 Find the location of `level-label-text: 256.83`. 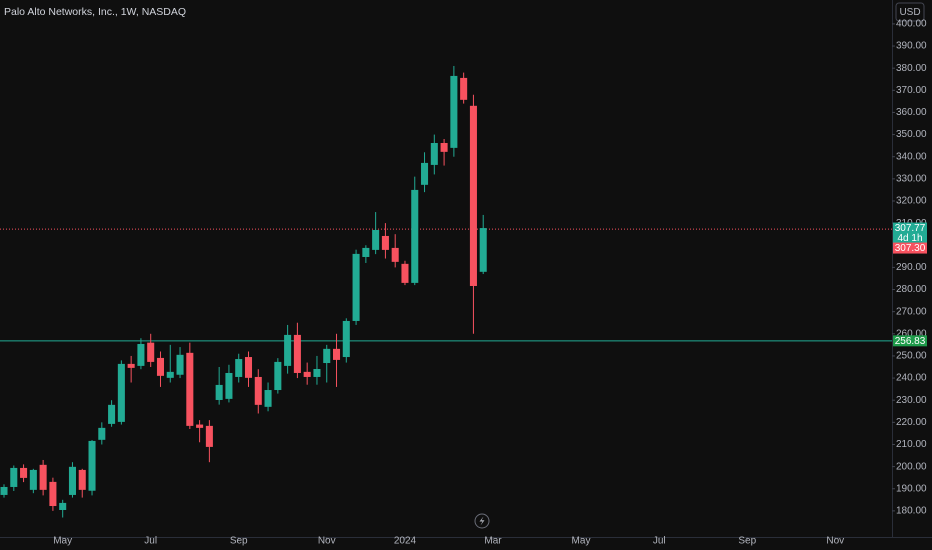

level-label-text: 256.83 is located at coordinates (910, 341).